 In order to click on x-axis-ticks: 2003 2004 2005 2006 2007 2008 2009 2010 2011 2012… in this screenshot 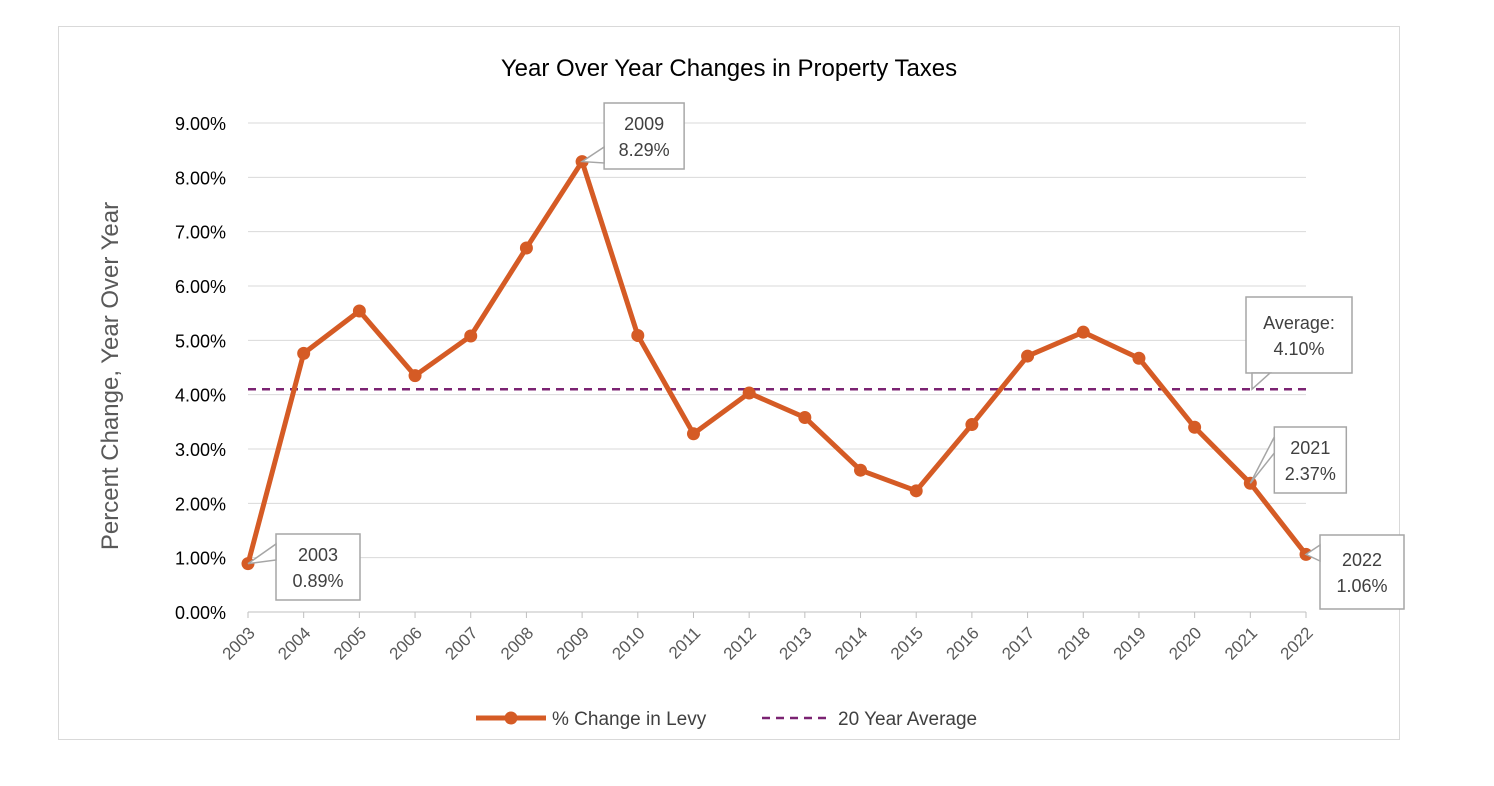, I will do `click(768, 643)`.